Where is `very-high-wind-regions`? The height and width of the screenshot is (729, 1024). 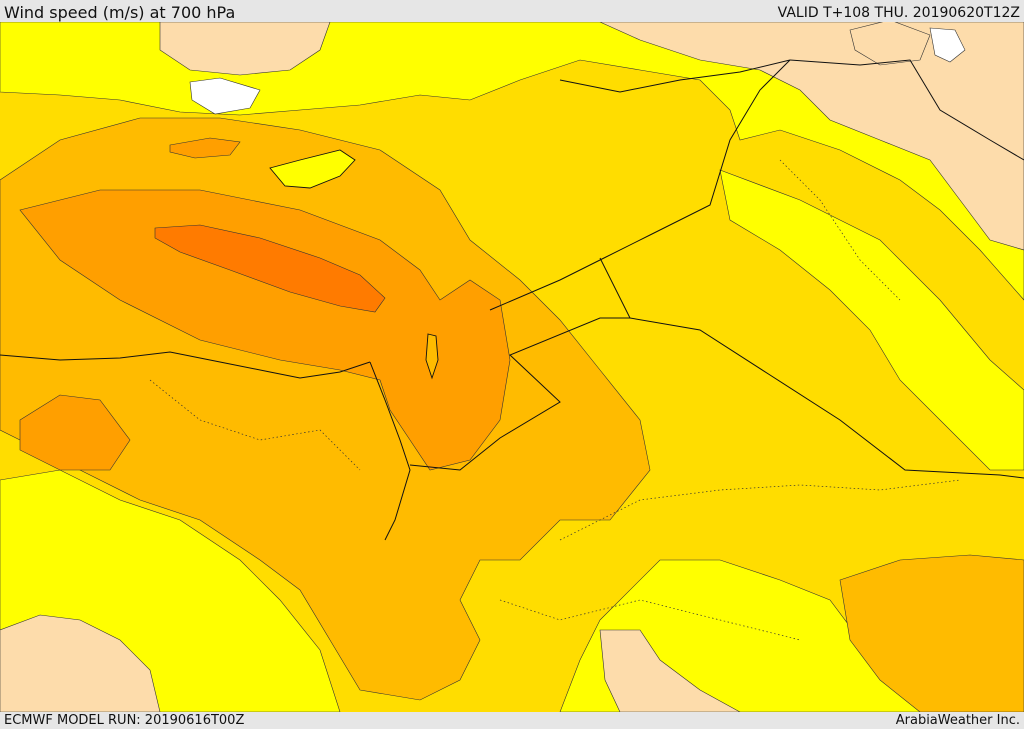 very-high-wind-regions is located at coordinates (270, 268).